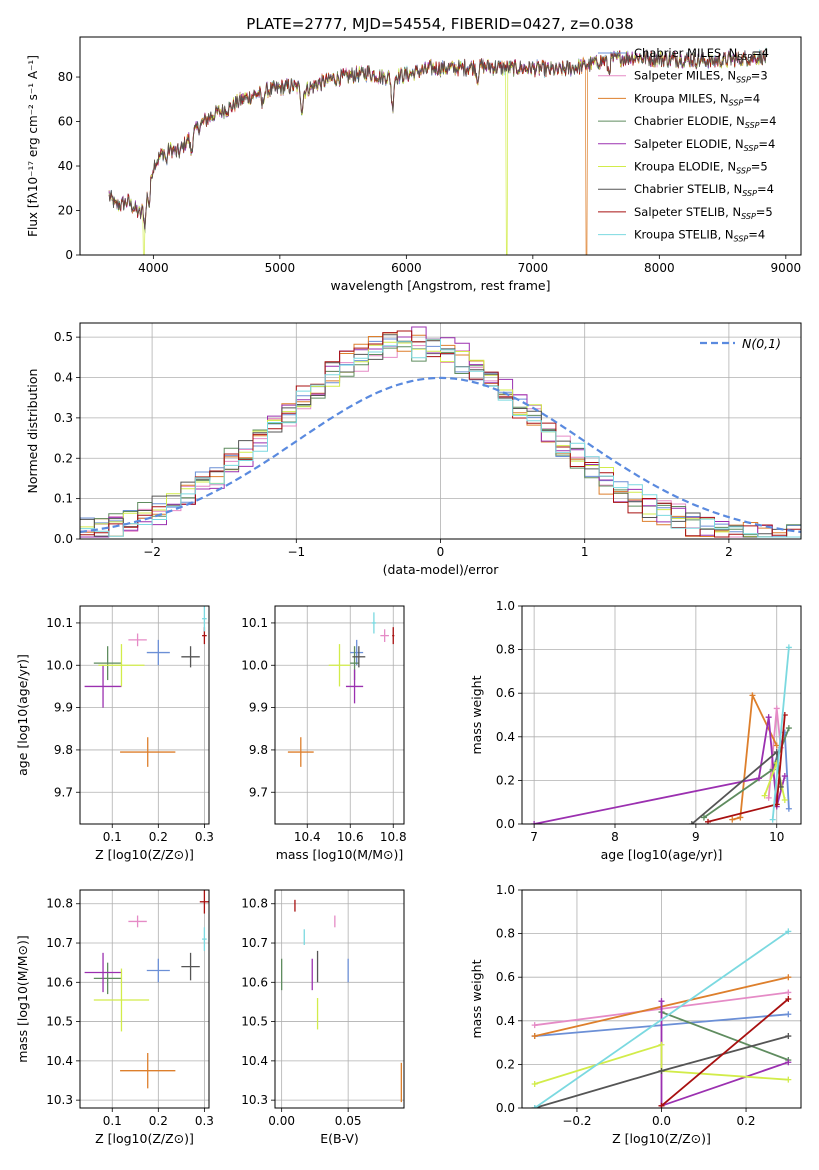 Image resolution: width=819 pixels, height=1170 pixels. What do you see at coordinates (729, 552) in the screenshot?
I see `x-tick-label: 2` at bounding box center [729, 552].